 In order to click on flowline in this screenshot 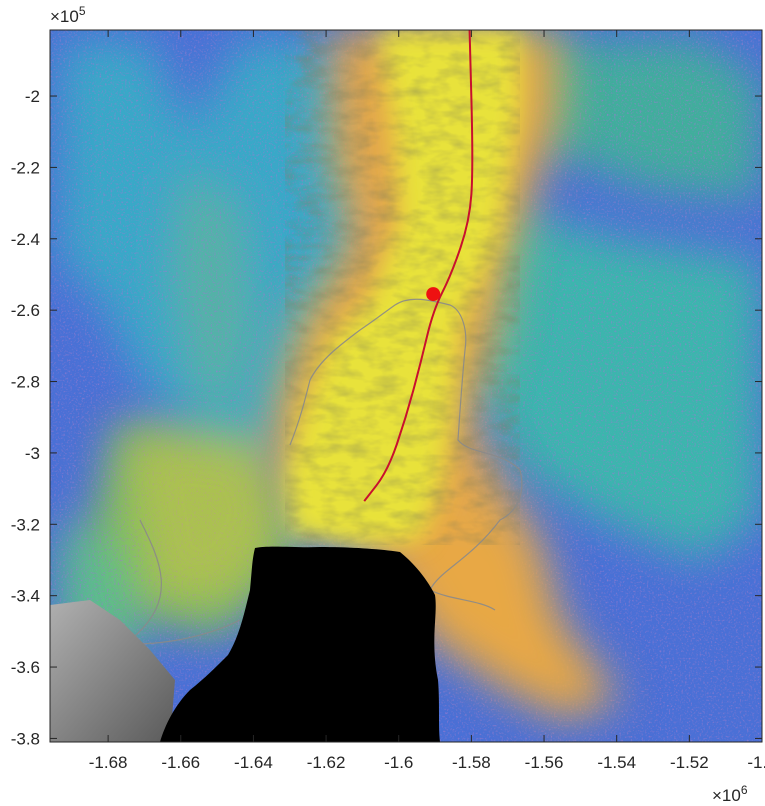, I will do `click(418, 266)`.